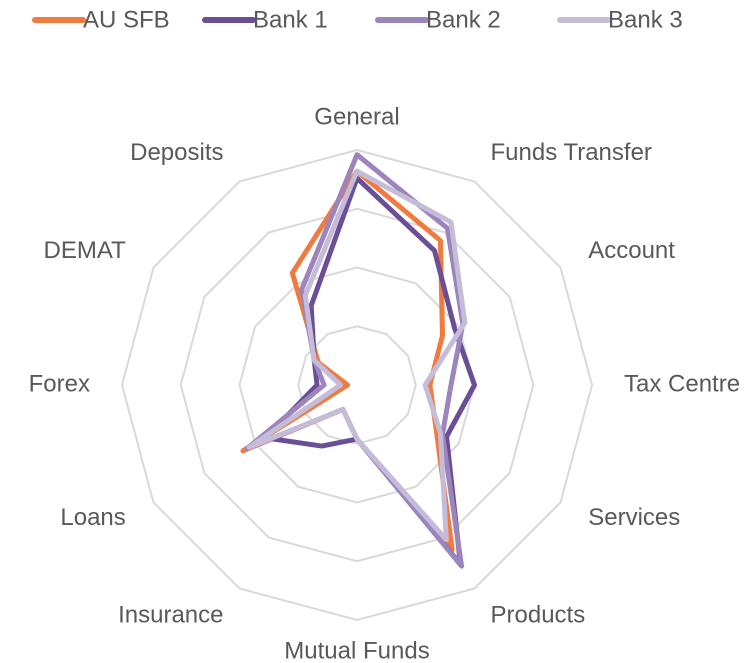 Image resolution: width=744 pixels, height=663 pixels. What do you see at coordinates (631, 250) in the screenshot?
I see `category-label: Account` at bounding box center [631, 250].